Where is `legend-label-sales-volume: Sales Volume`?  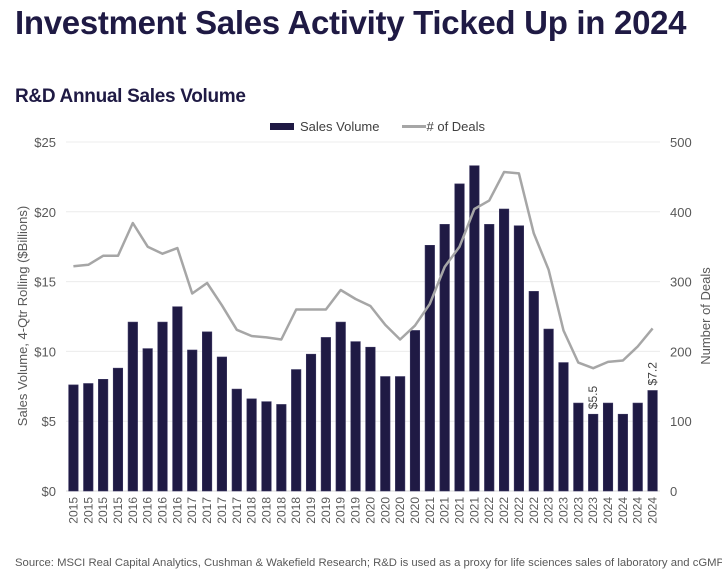
legend-label-sales-volume: Sales Volume is located at coordinates (340, 126).